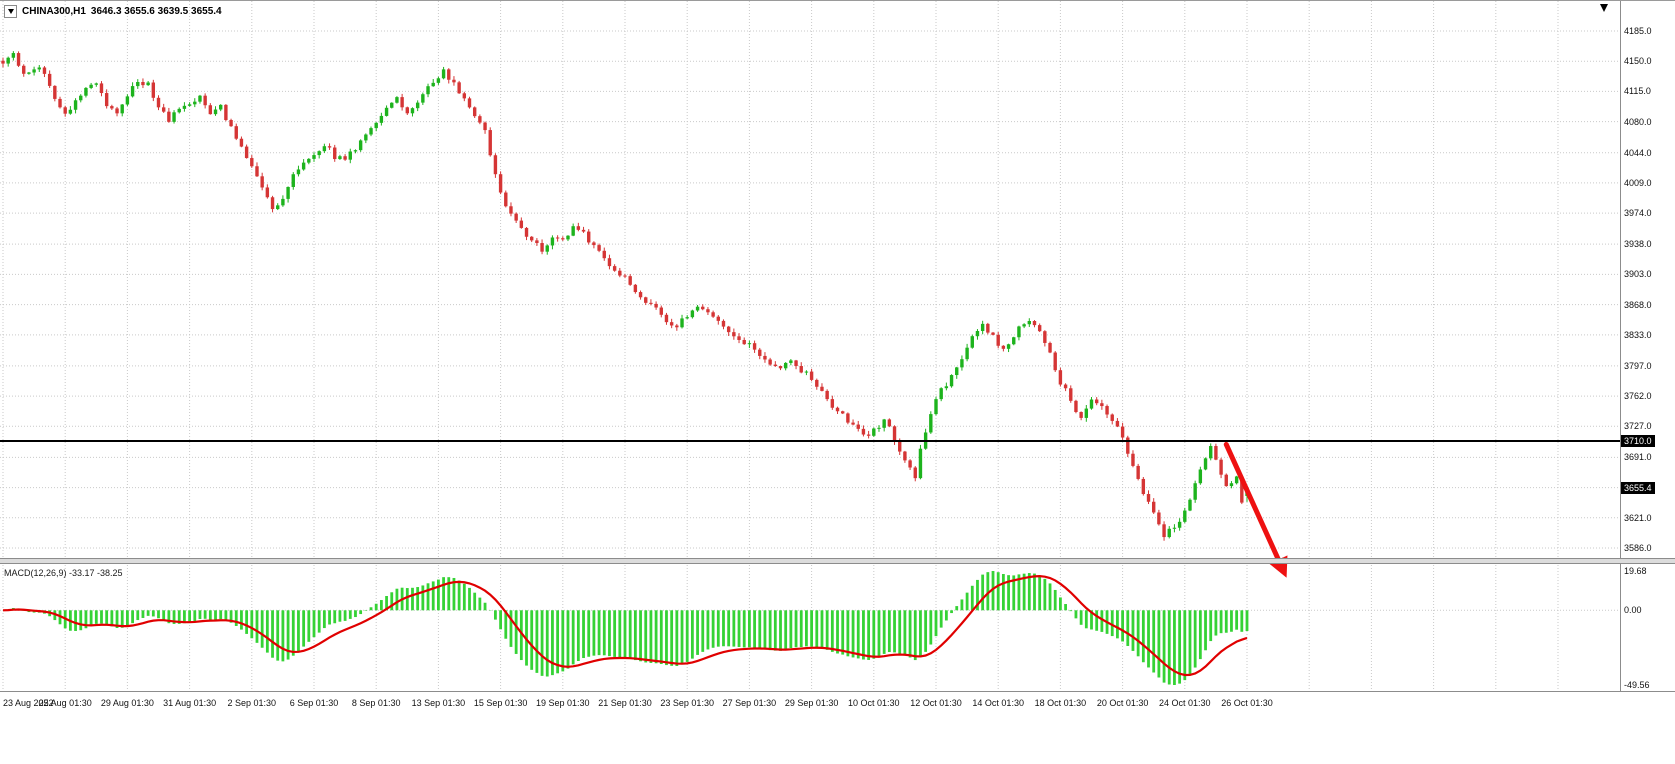  I want to click on expand-triangle-icon, so click(10, 11).